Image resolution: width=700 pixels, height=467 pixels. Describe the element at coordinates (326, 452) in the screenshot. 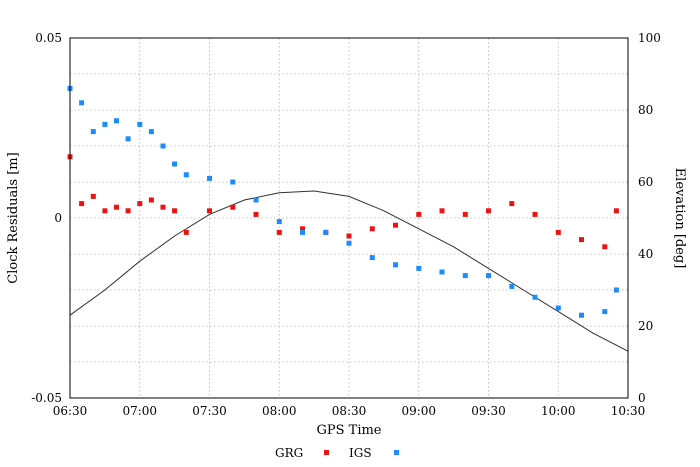

I see `legend-swatch-grg` at that location.